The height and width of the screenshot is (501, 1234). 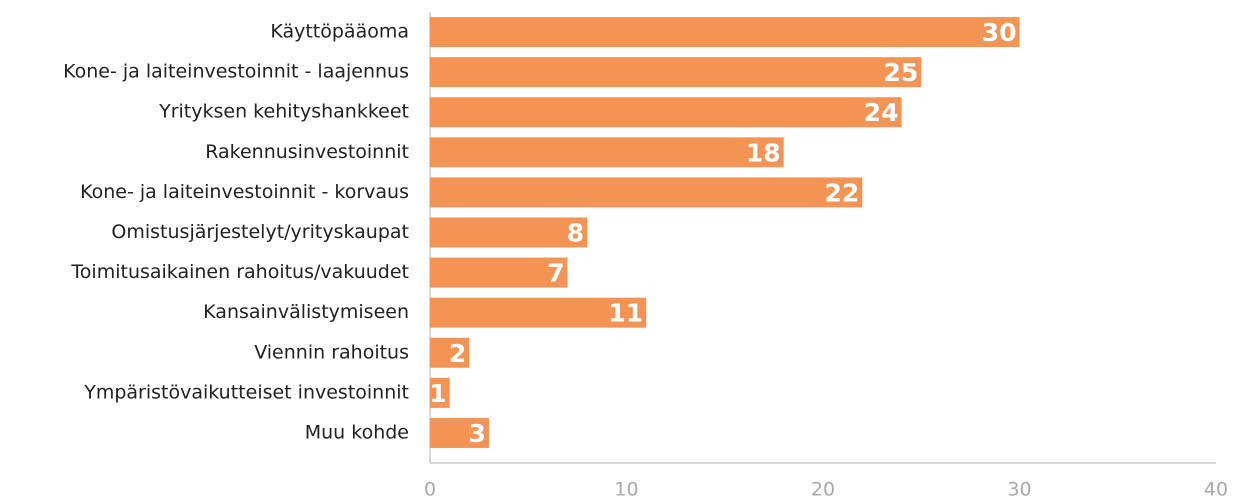 What do you see at coordinates (763, 152) in the screenshot?
I see `value-label: 18` at bounding box center [763, 152].